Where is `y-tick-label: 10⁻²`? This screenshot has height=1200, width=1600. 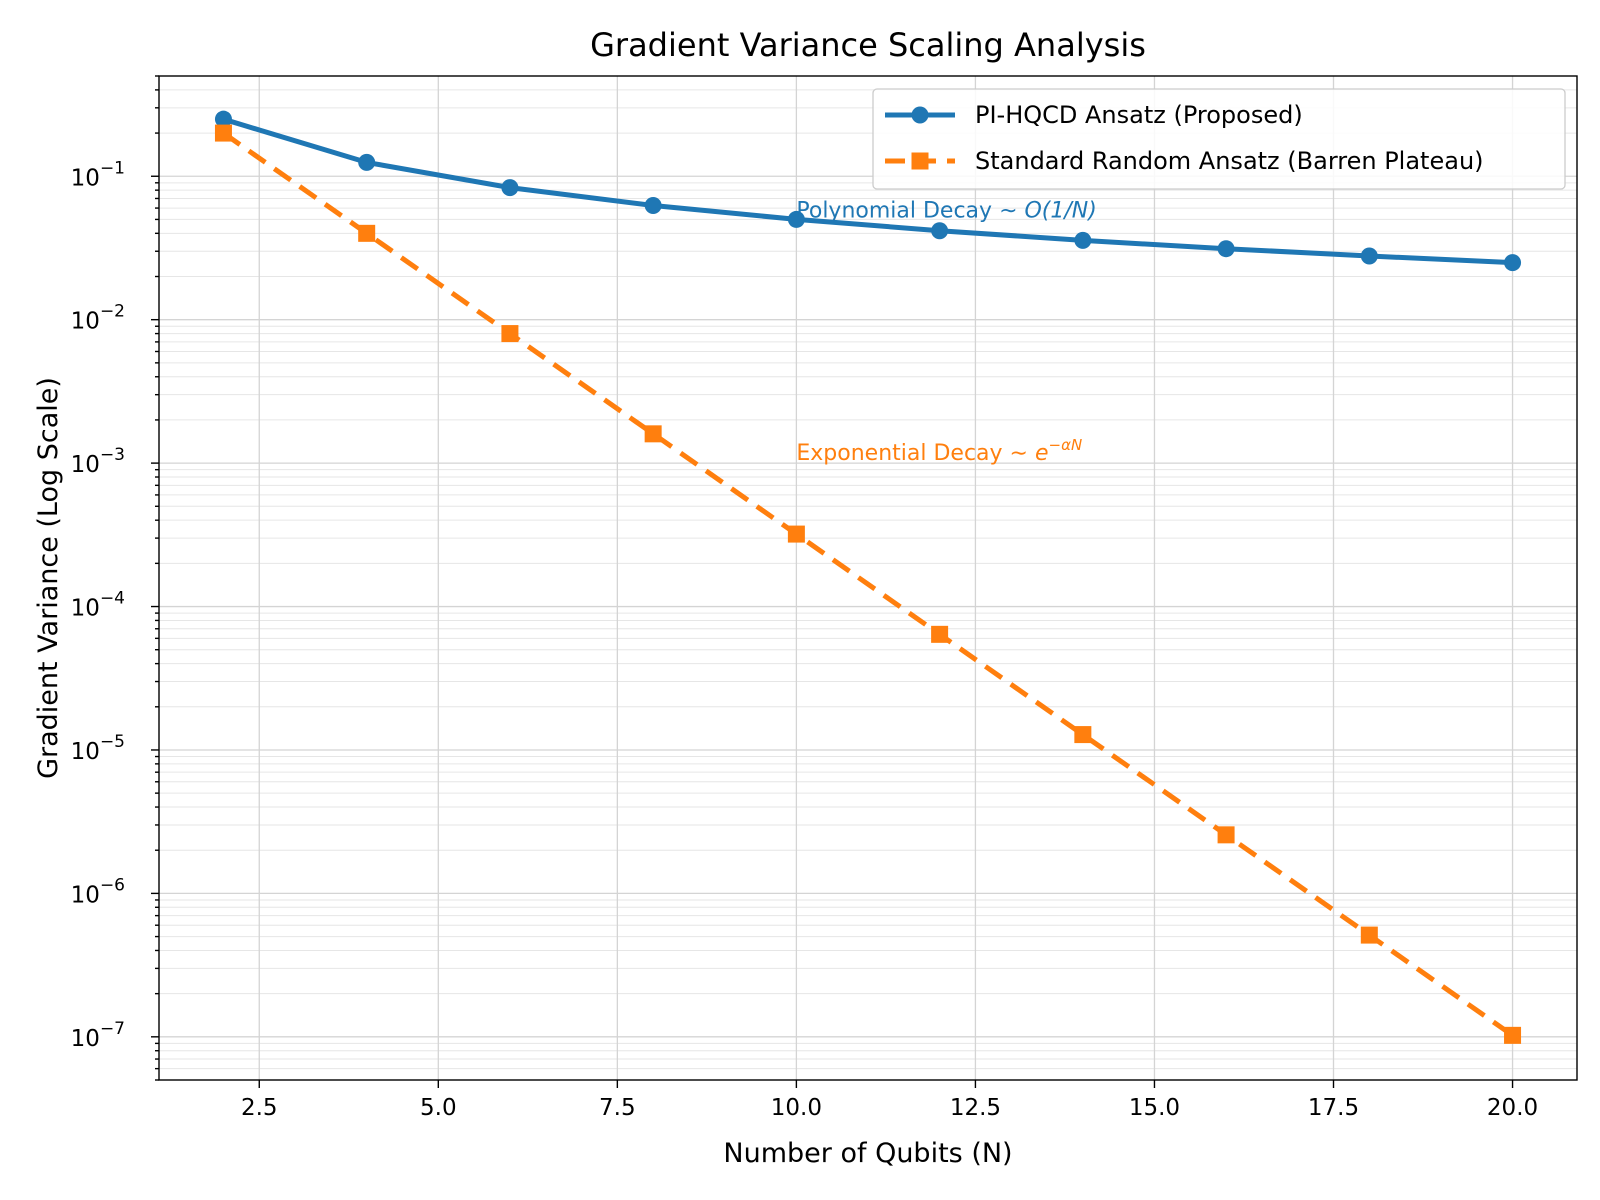
y-tick-label: 10⁻² is located at coordinates (98, 318).